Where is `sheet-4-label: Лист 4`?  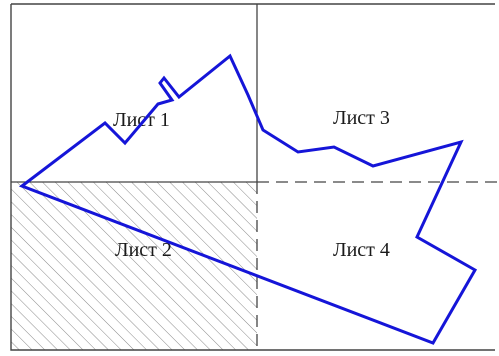 sheet-4-label: Лист 4 is located at coordinates (361, 250).